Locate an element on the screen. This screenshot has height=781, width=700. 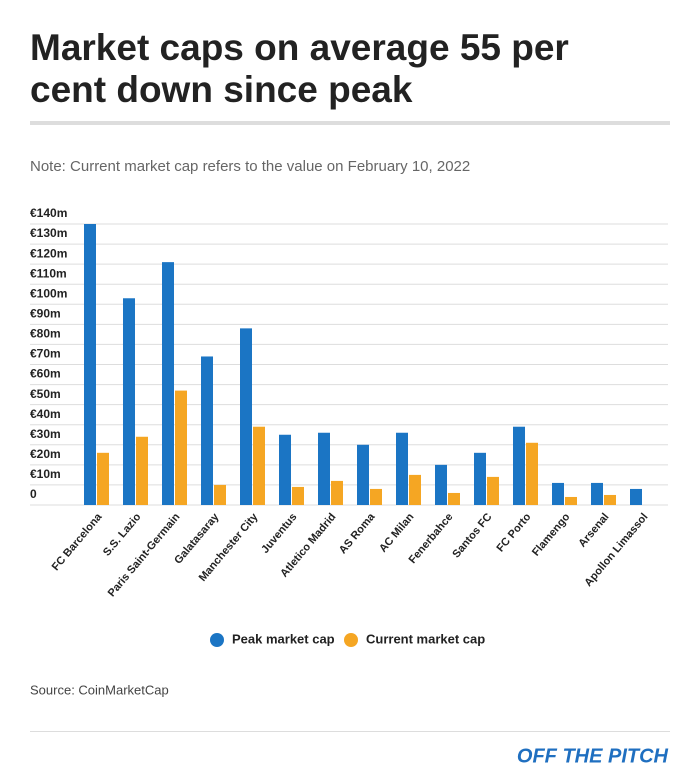
legend-label: Current market cap is located at coordinates (425, 638).